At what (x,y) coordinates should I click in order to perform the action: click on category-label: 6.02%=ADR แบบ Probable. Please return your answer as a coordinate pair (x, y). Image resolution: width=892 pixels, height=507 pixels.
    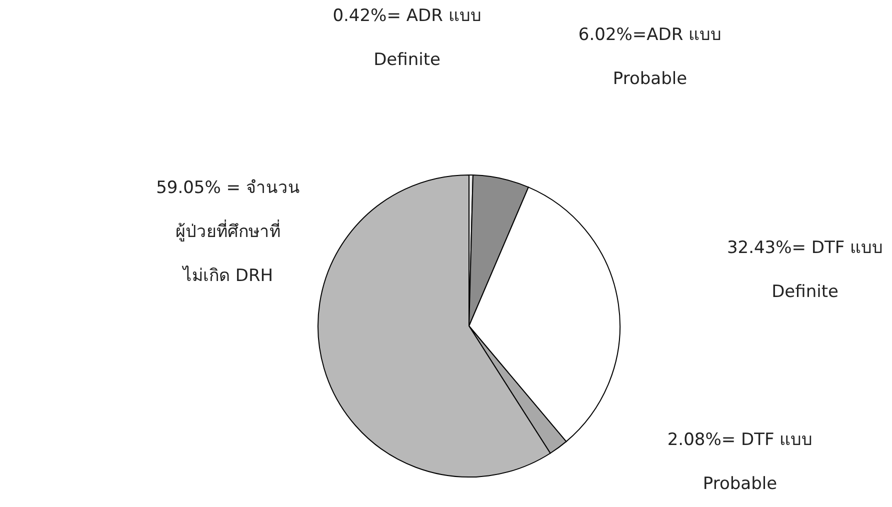
    Looking at the image, I should click on (650, 57).